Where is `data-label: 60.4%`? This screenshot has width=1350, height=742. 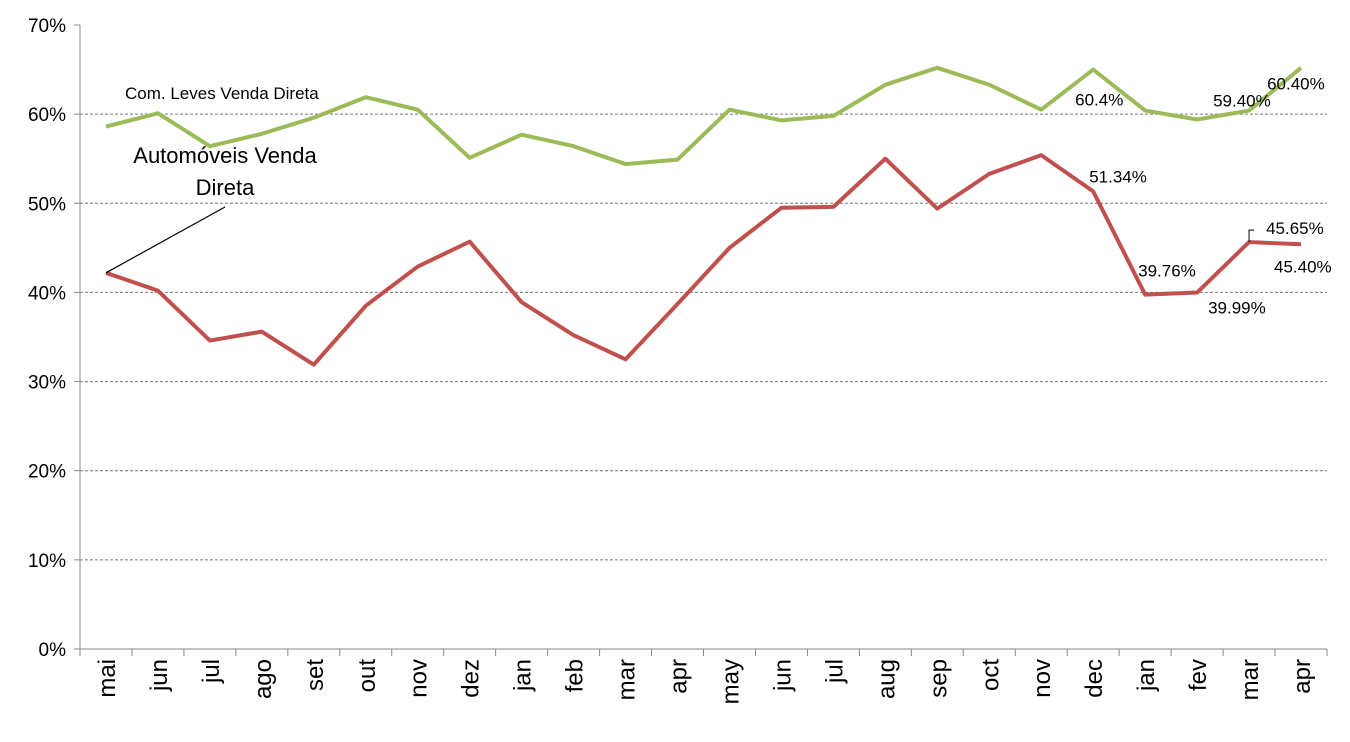
data-label: 60.4% is located at coordinates (1099, 100).